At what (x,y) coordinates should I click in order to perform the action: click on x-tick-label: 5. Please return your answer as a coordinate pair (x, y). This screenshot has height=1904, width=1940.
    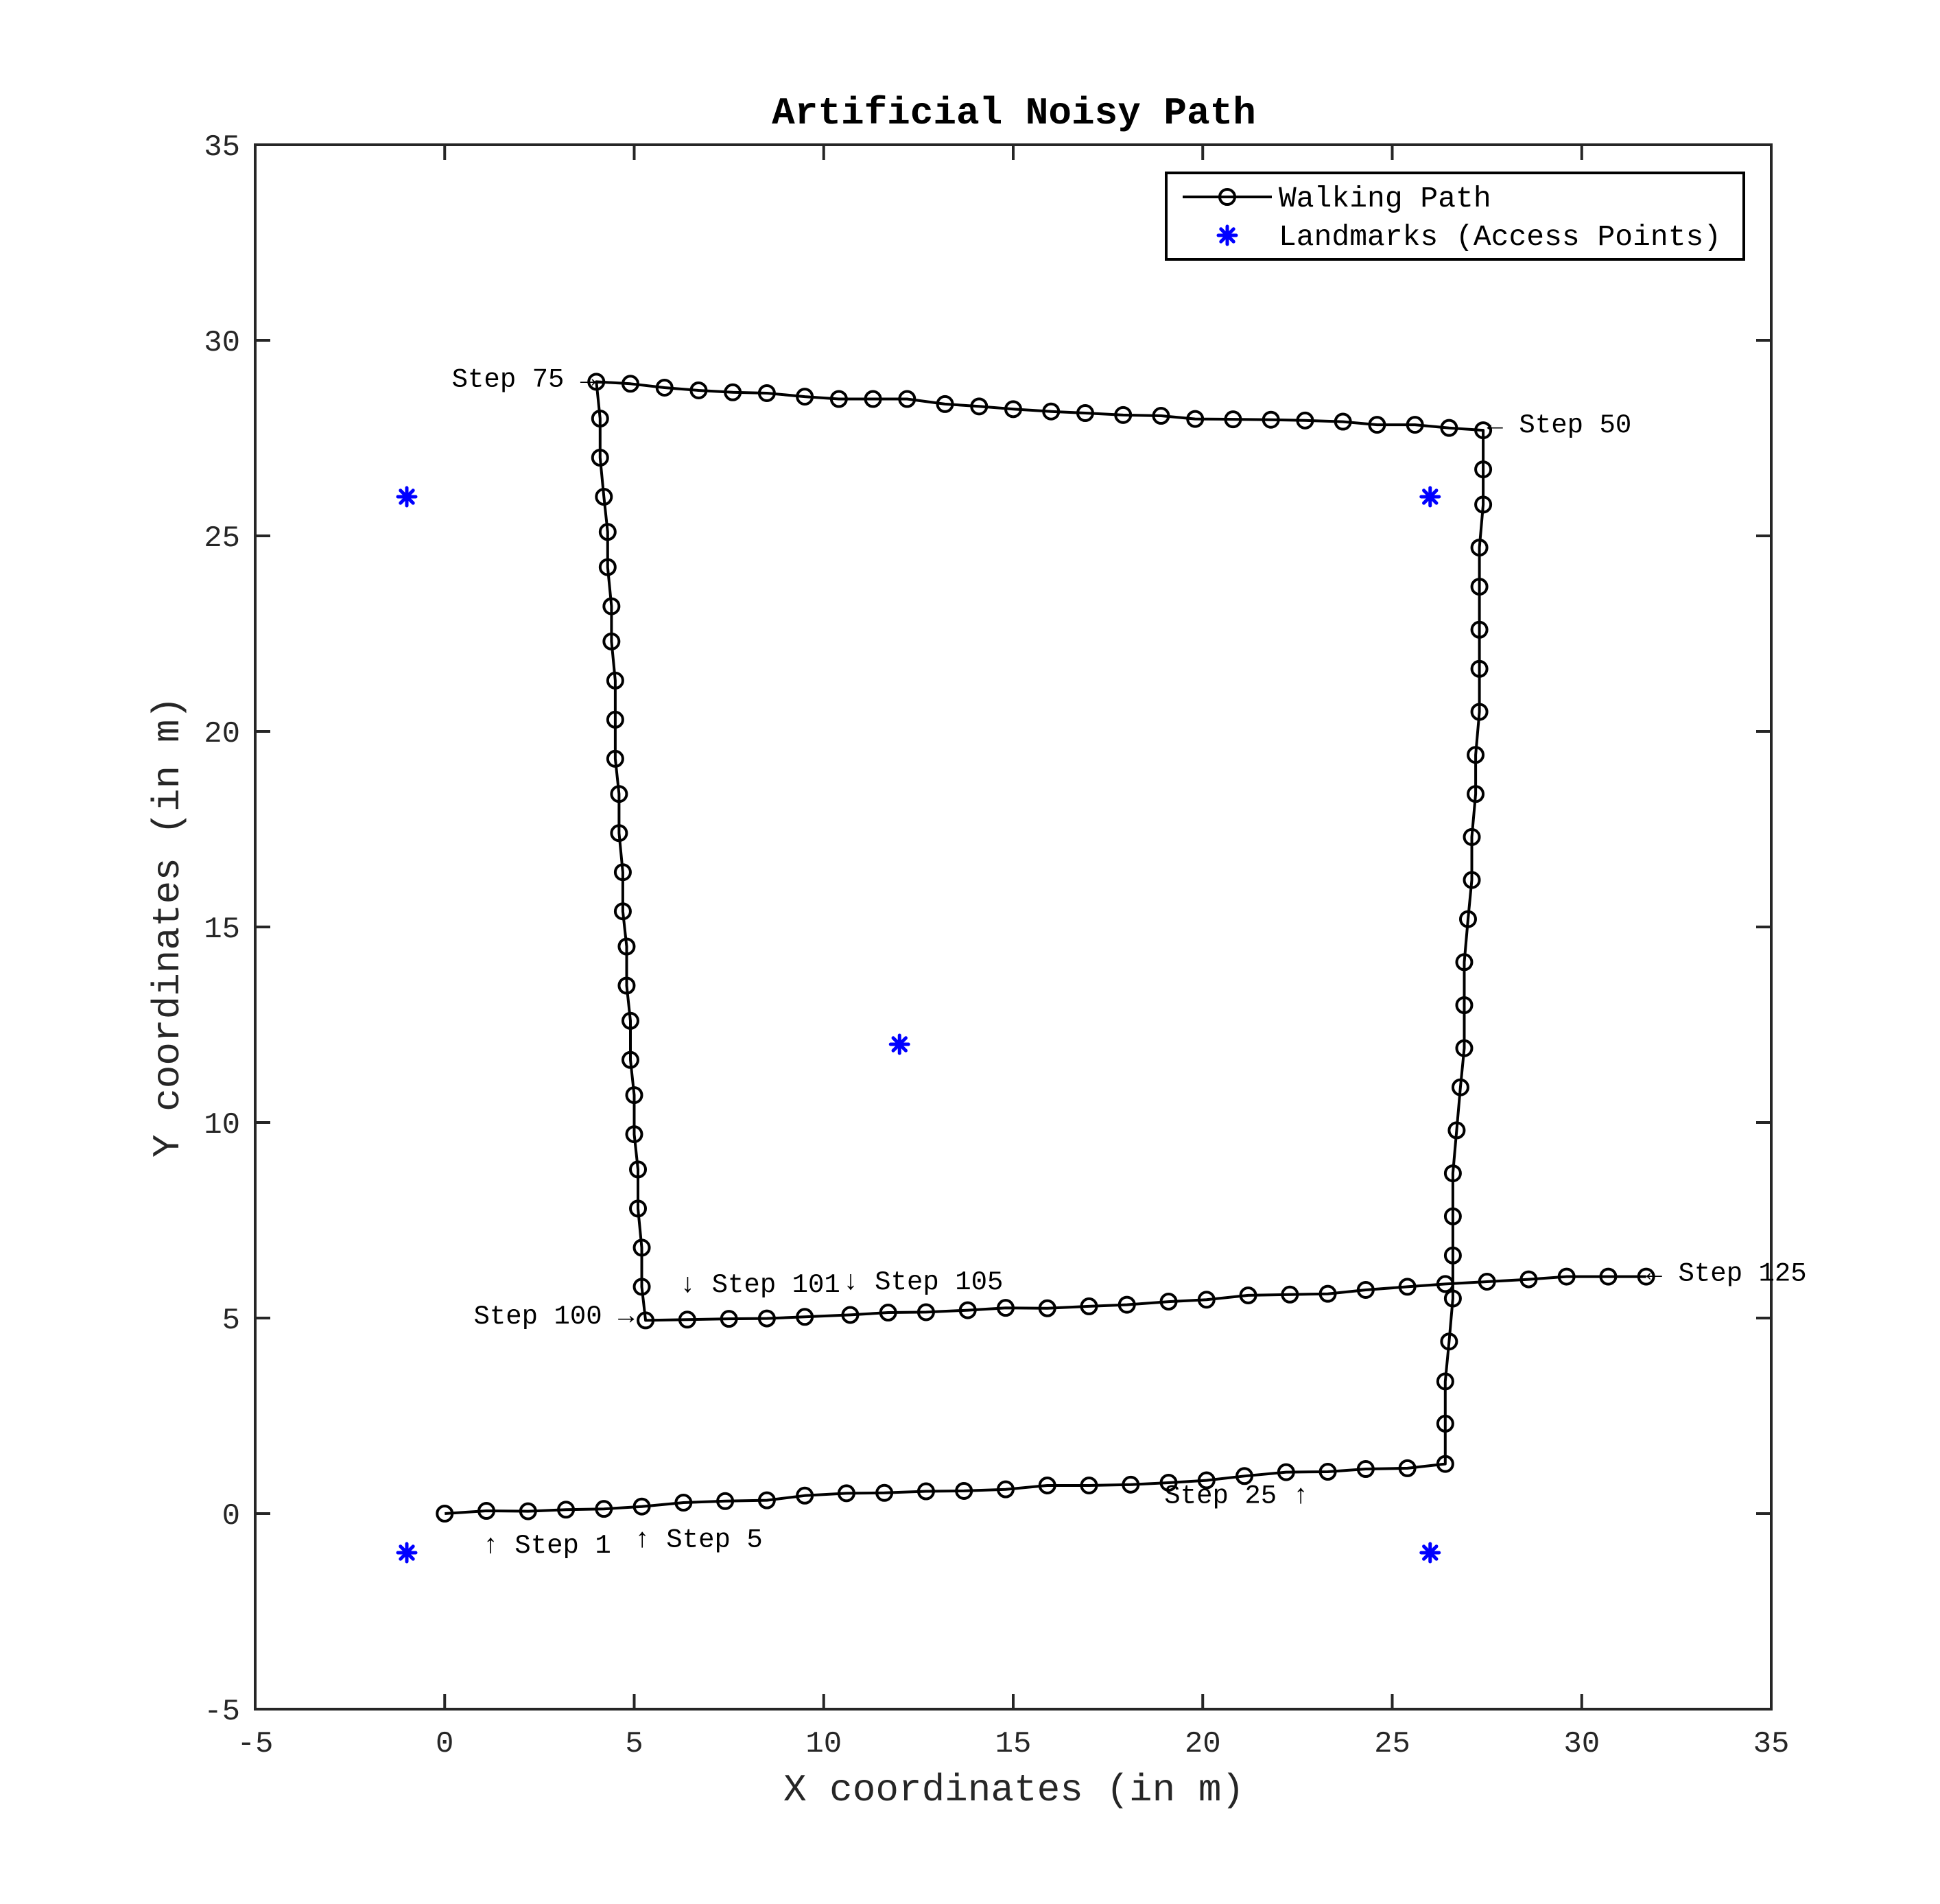
    Looking at the image, I should click on (634, 1744).